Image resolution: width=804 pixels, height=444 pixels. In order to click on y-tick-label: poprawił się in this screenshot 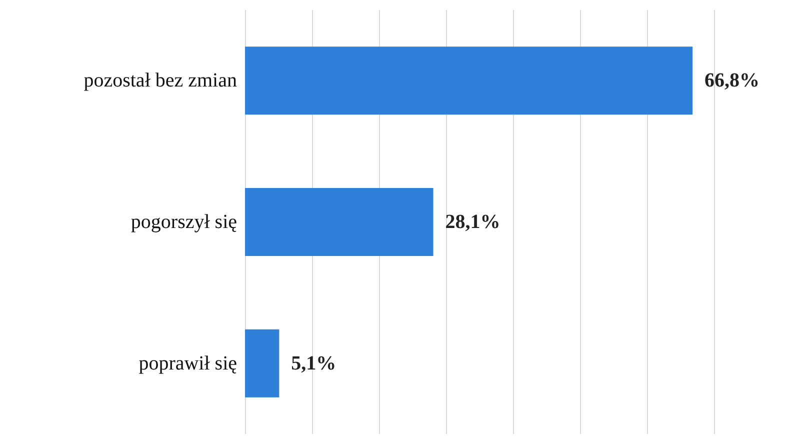, I will do `click(188, 363)`.